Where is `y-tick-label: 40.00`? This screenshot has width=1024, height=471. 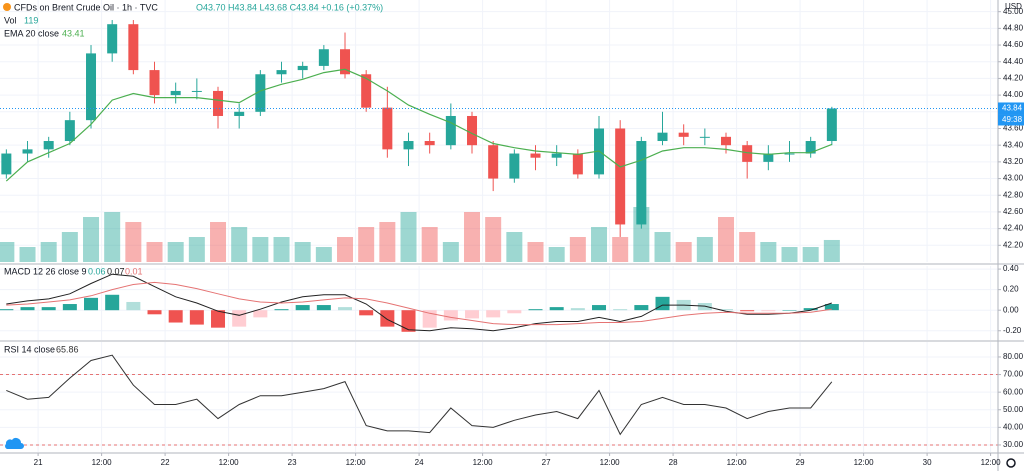
y-tick-label: 40.00 is located at coordinates (1013, 426).